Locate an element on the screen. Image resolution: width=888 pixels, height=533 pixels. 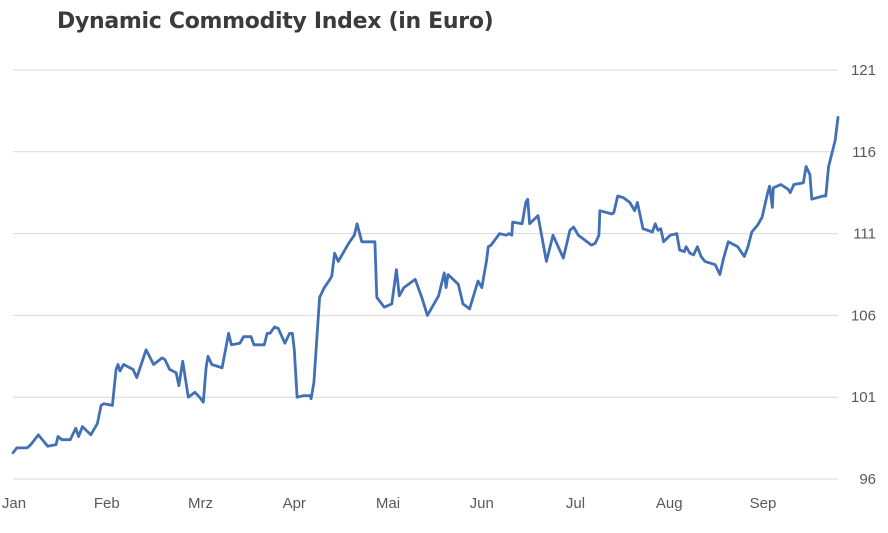
x-axis: Jan Feb Mrz Apr Mai Jun Jul Aug Sep is located at coordinates (389, 503).